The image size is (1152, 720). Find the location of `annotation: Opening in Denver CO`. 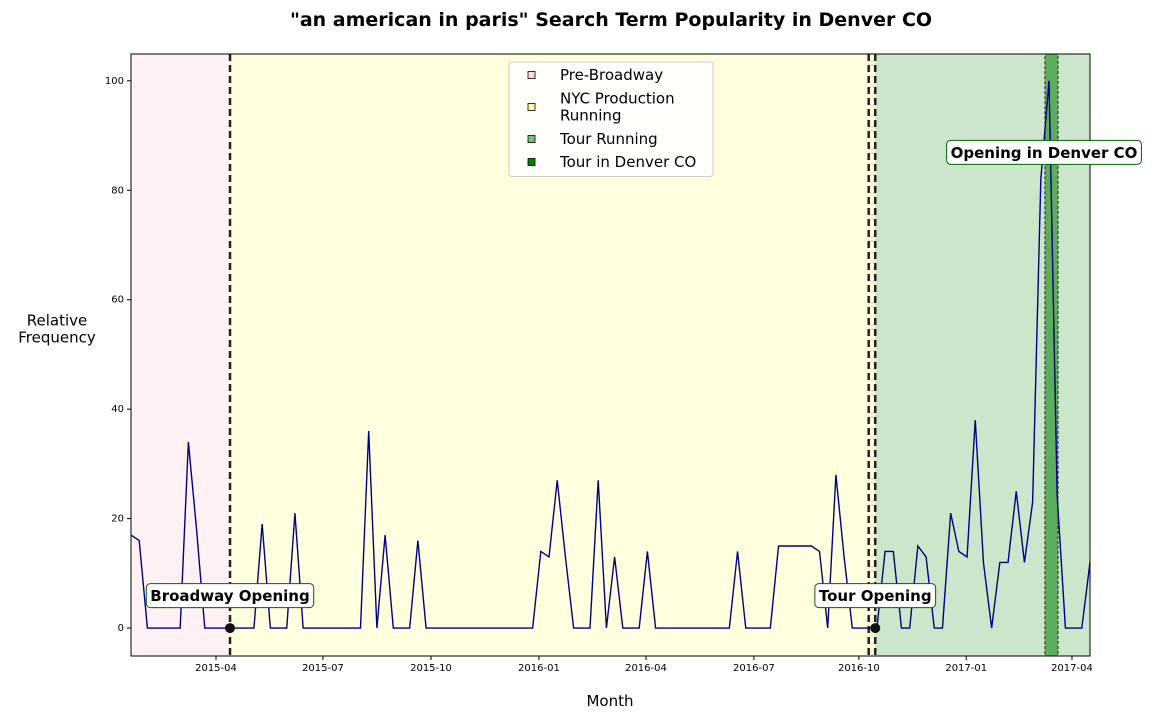

annotation: Opening in Denver CO is located at coordinates (1044, 152).